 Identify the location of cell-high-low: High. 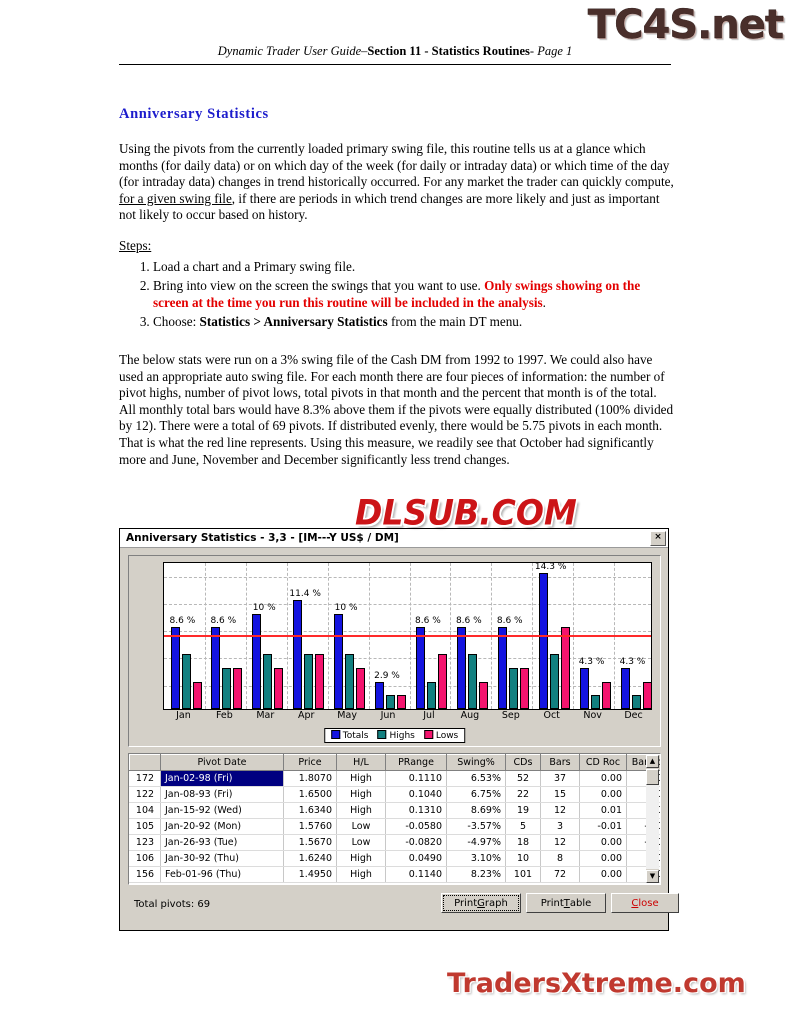
(361, 810).